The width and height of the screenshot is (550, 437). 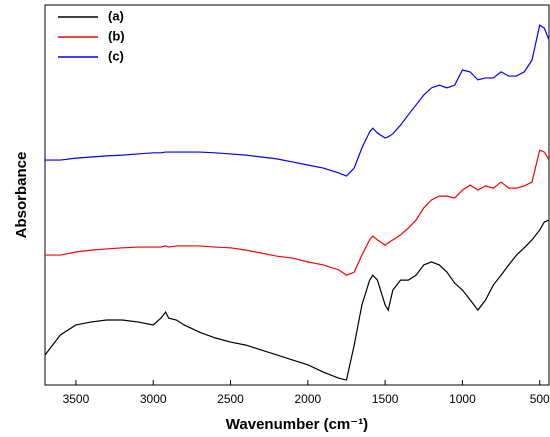 What do you see at coordinates (230, 399) in the screenshot?
I see `x-tick-label: 2500` at bounding box center [230, 399].